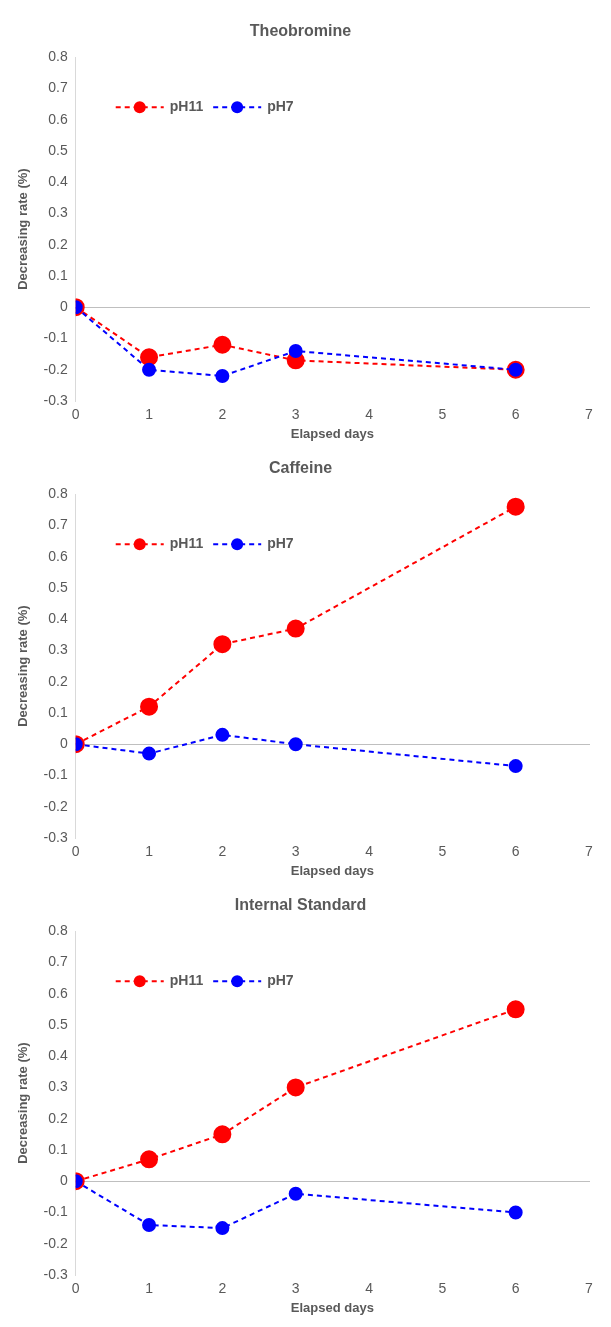 This screenshot has height=1327, width=611. Describe the element at coordinates (300, 905) in the screenshot. I see `chart-title: Internal Standard` at that location.